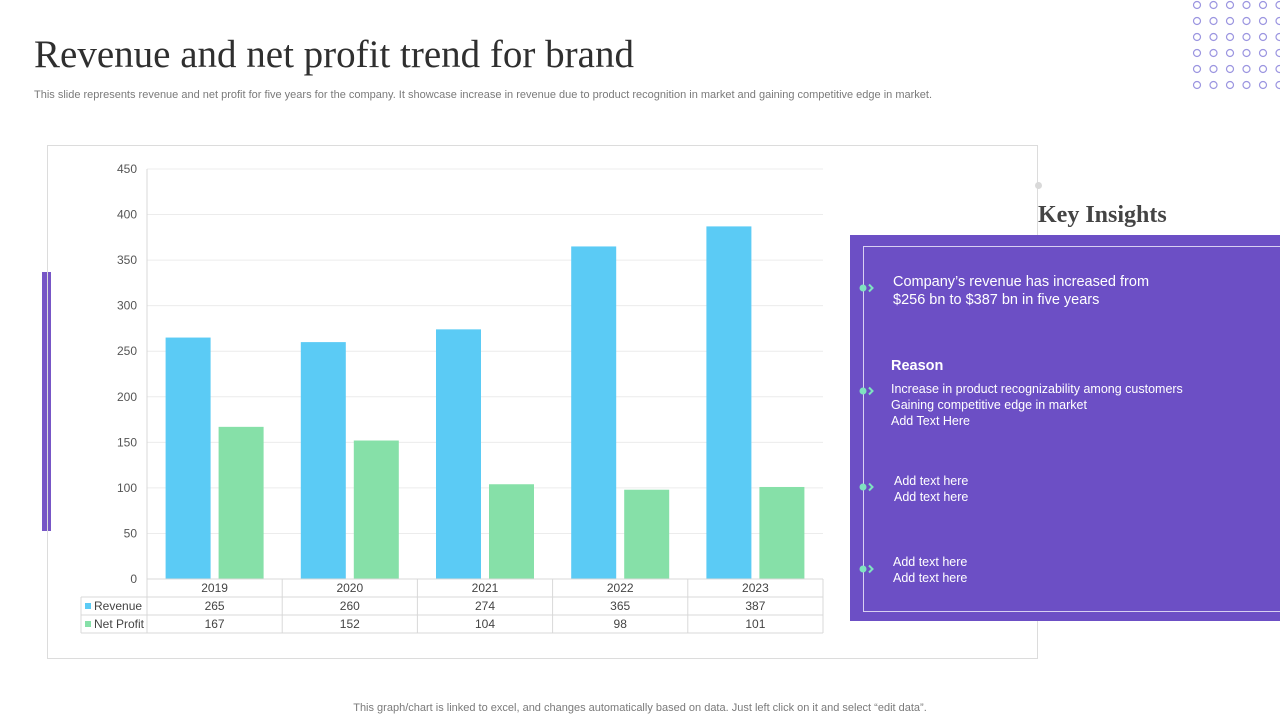 This screenshot has width=1280, height=720. I want to click on y-tick-label: 200, so click(127, 397).